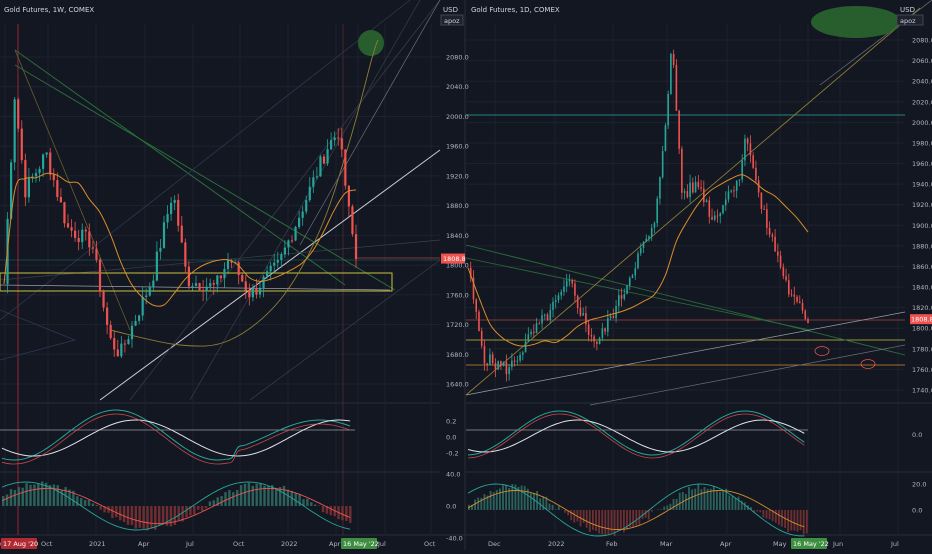 This screenshot has width=932, height=554. Describe the element at coordinates (922, 102) in the screenshot. I see `right-price-tick-label: 2020.0` at that location.